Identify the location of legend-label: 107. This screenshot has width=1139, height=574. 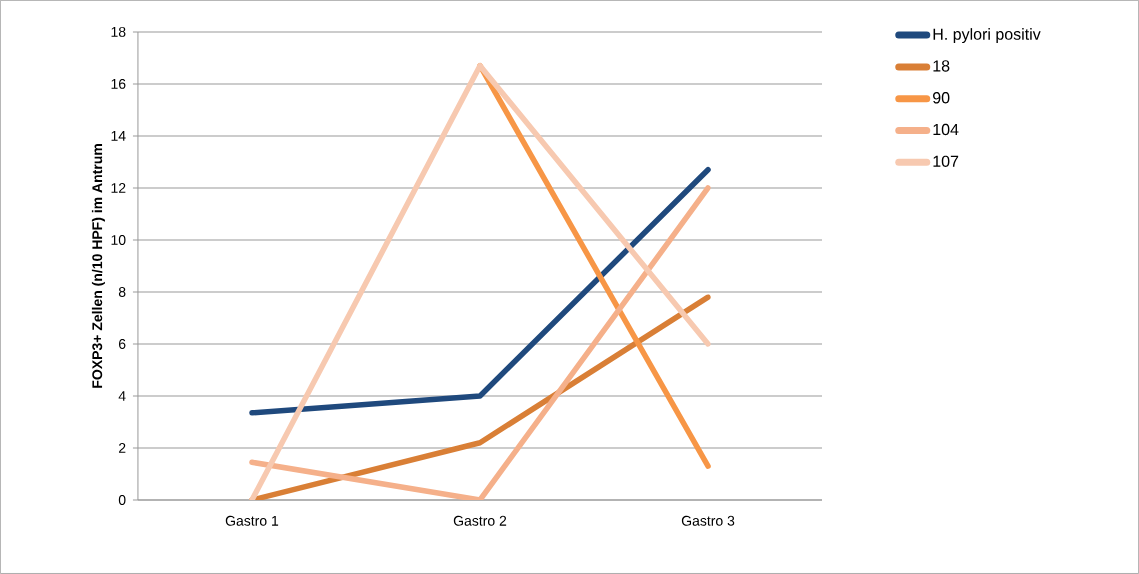
(946, 161).